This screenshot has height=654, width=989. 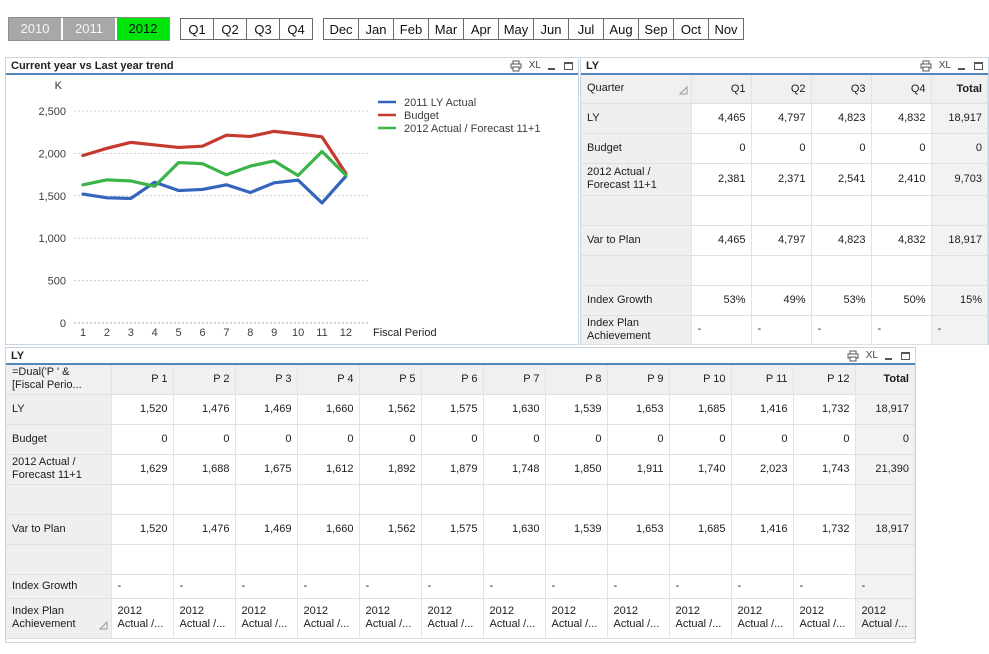 What do you see at coordinates (726, 29) in the screenshot?
I see `month-Nov: Nov` at bounding box center [726, 29].